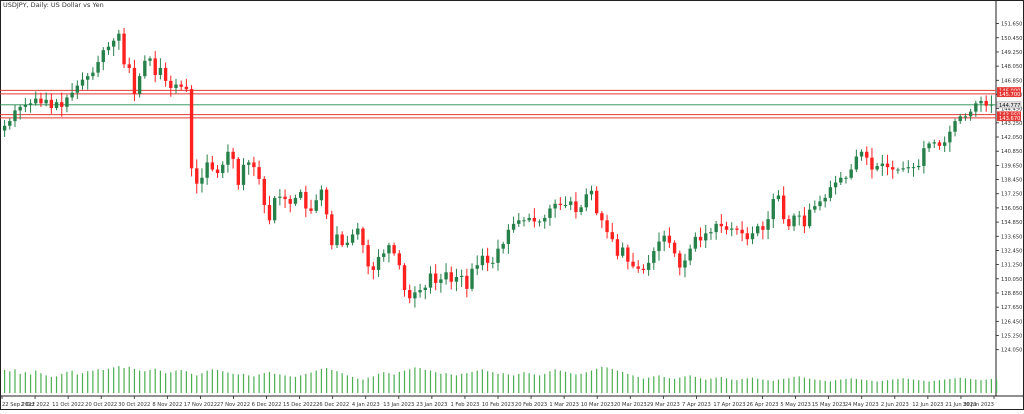 This screenshot has width=1024, height=414. Describe the element at coordinates (960, 405) in the screenshot. I see `x-tick-label: 21 Jun 2023` at that location.